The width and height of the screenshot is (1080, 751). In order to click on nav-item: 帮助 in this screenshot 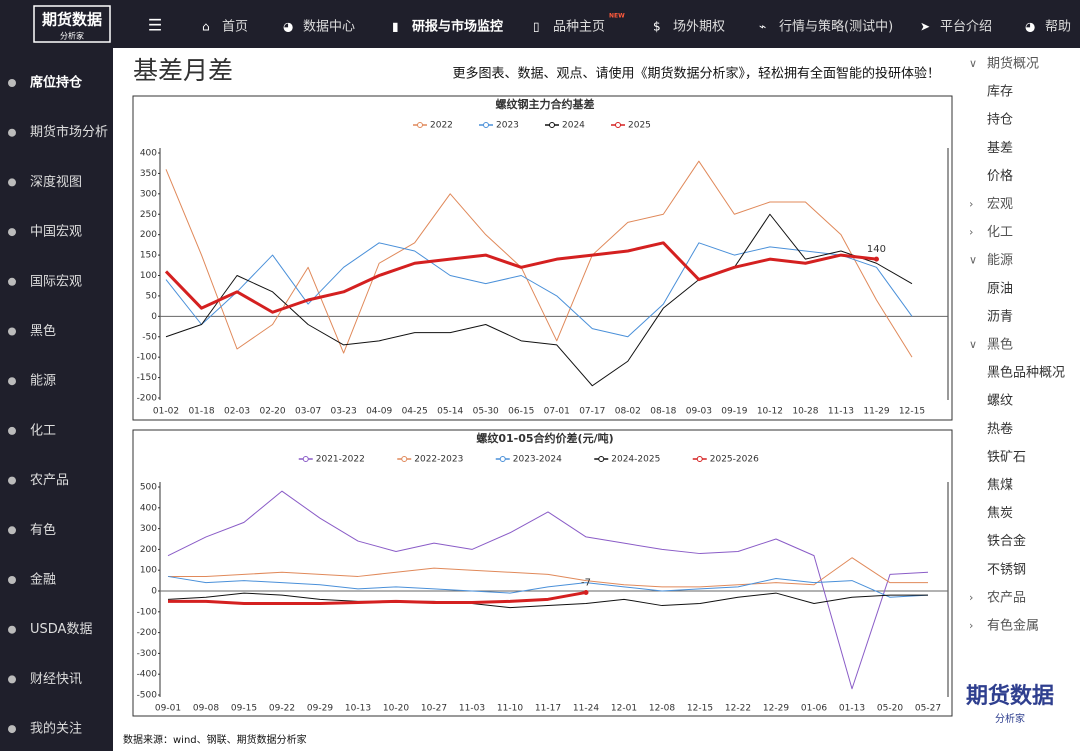, I will do `click(1058, 27)`.